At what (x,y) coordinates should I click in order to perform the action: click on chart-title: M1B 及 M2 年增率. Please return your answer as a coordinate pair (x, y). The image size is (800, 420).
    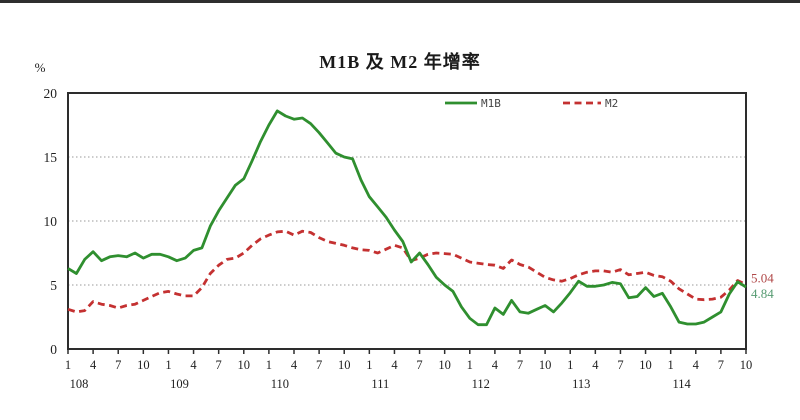
    Looking at the image, I should click on (400, 62).